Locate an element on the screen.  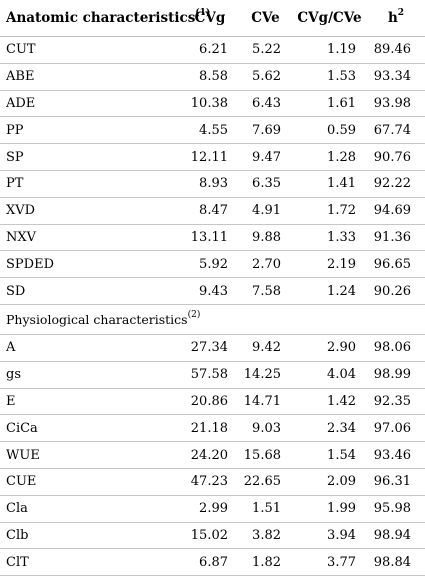
cell-ratio: 1.33 is located at coordinates (329, 238).